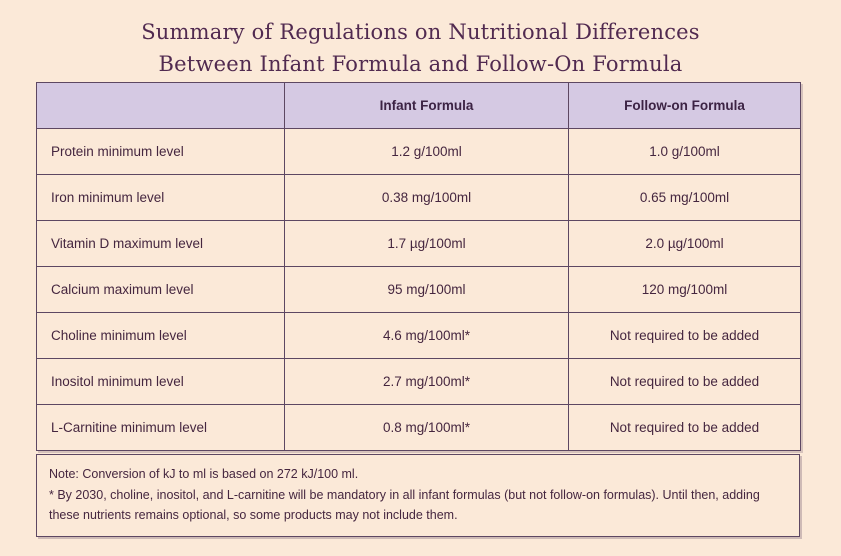  Describe the element at coordinates (426, 335) in the screenshot. I see `cell-choline-infant: 4.6 mg/100ml*` at that location.